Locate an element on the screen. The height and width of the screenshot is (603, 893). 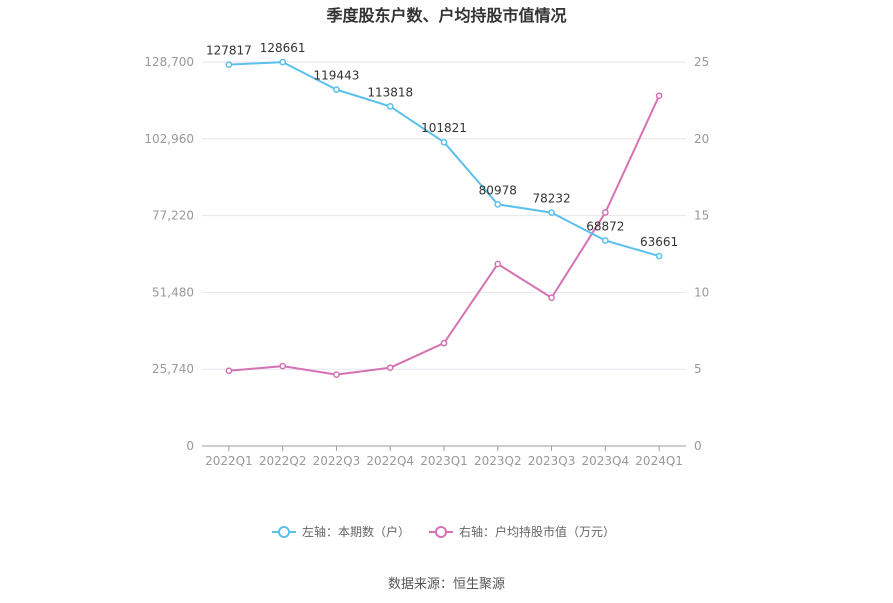
x-tick-label: 2023Q3 is located at coordinates (552, 461).